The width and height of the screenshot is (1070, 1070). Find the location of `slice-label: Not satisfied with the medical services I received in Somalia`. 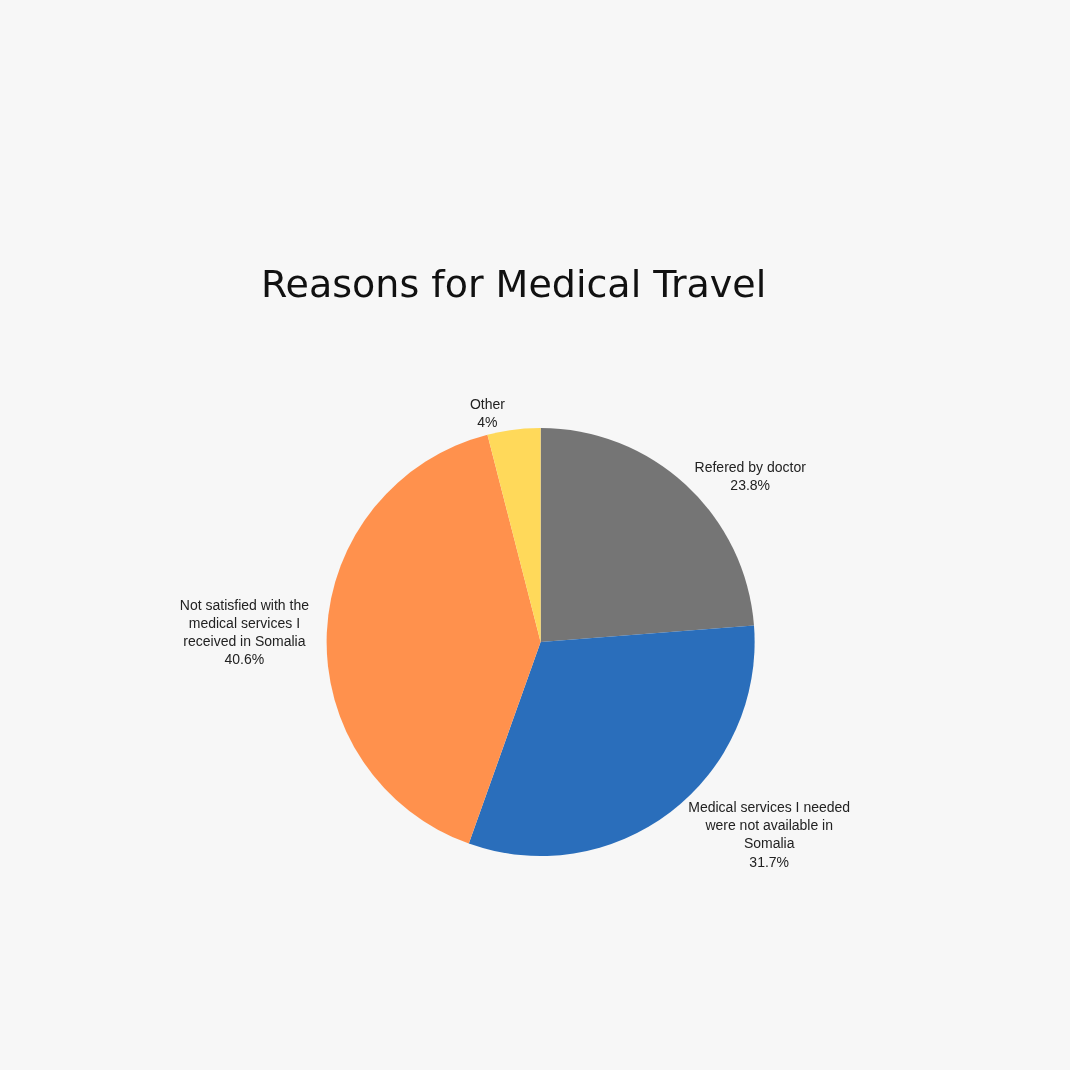

slice-label: Not satisfied with the medical services I received in Somalia is located at coordinates (244, 623).